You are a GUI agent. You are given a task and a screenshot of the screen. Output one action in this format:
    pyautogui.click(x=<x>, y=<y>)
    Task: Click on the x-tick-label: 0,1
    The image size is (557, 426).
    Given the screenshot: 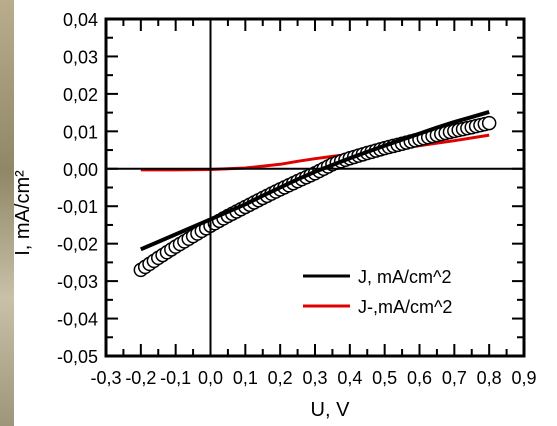 What is the action you would take?
    pyautogui.click(x=245, y=378)
    